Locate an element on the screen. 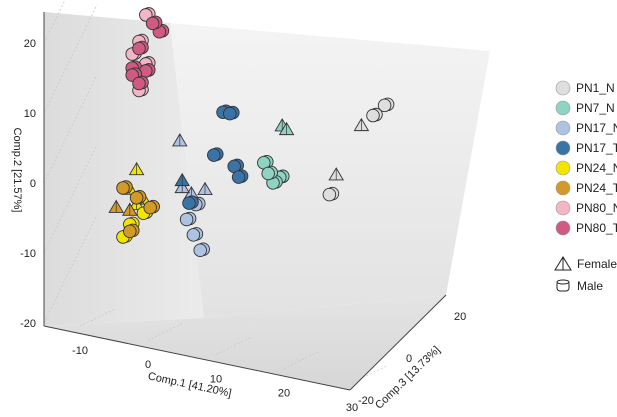 The height and width of the screenshot is (417, 617). y-axis-title: Comp.2 [21.57%] is located at coordinates (17, 170).